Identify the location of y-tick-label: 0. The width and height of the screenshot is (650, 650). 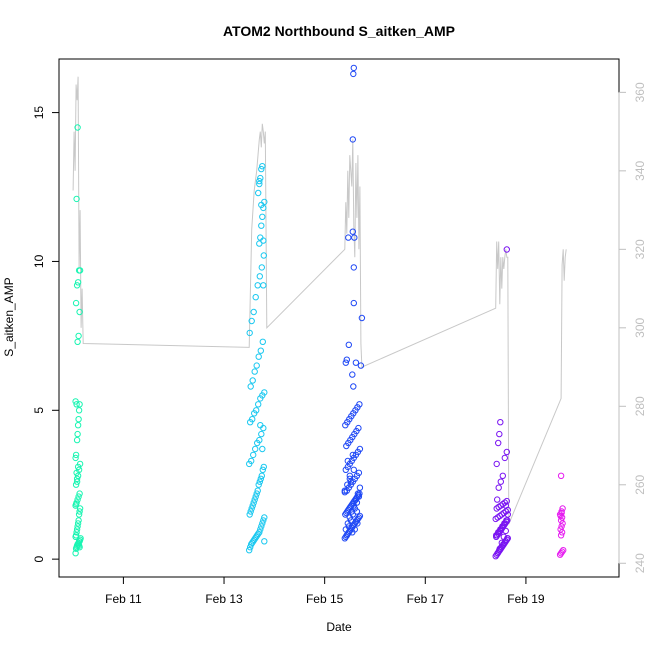
(39, 558).